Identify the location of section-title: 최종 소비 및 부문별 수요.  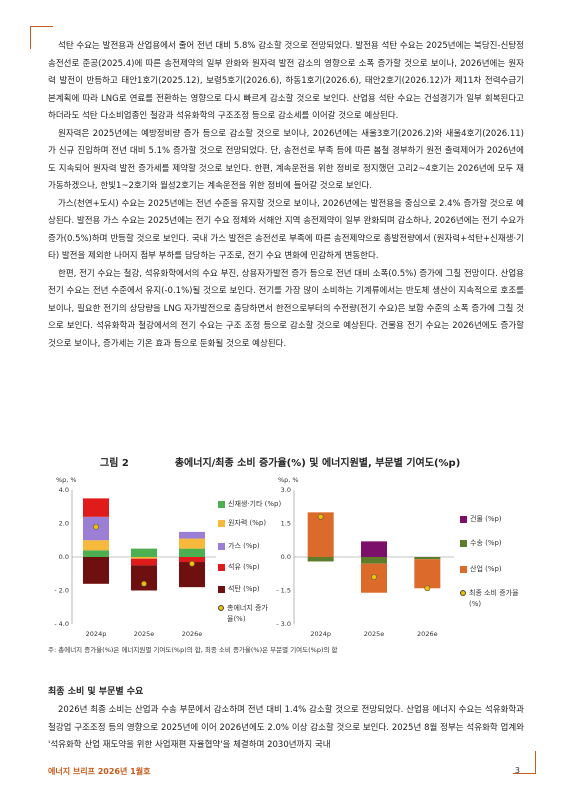
(96, 692).